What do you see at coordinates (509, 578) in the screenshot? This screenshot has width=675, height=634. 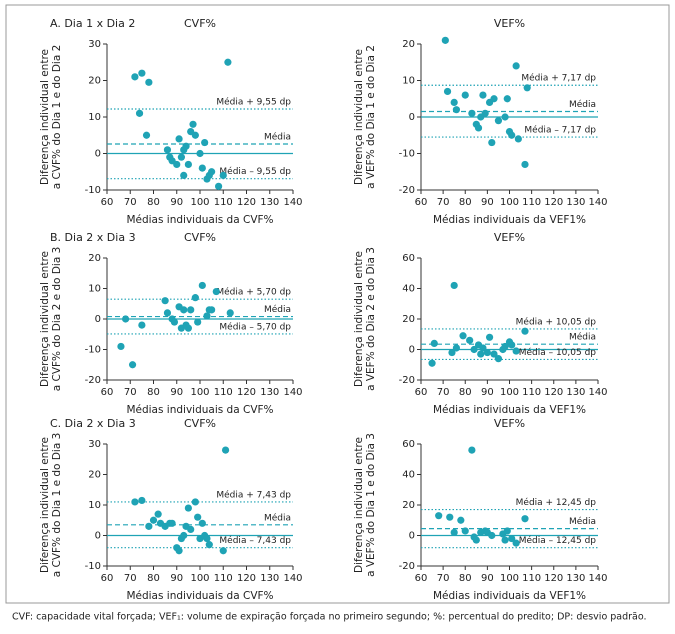 I see `x-tick-label: 100` at bounding box center [509, 578].